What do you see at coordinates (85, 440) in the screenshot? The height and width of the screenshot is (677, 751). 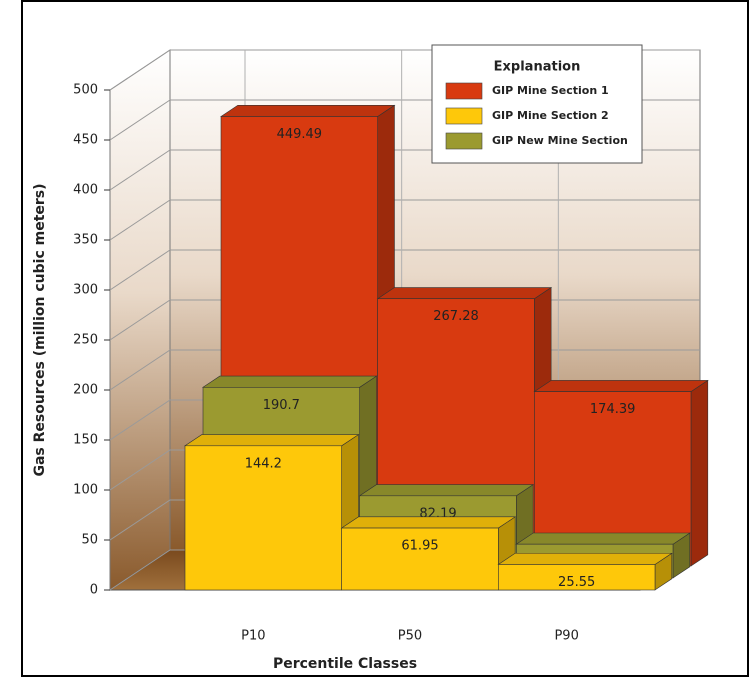 I see `y-tick-label: 150` at bounding box center [85, 440].